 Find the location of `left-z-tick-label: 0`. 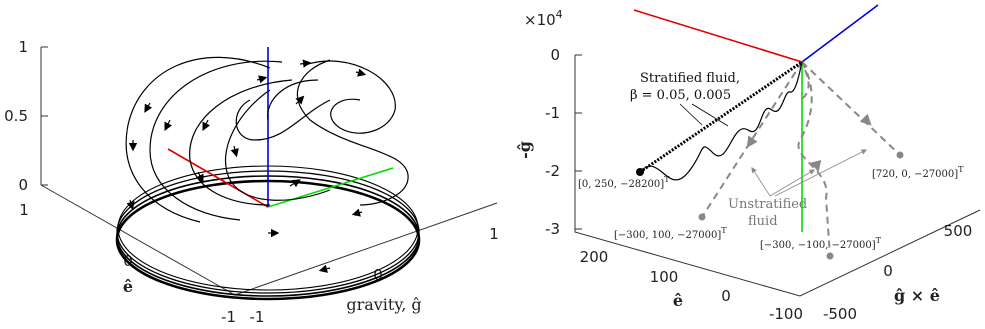

left-z-tick-label: 0 is located at coordinates (23, 185).